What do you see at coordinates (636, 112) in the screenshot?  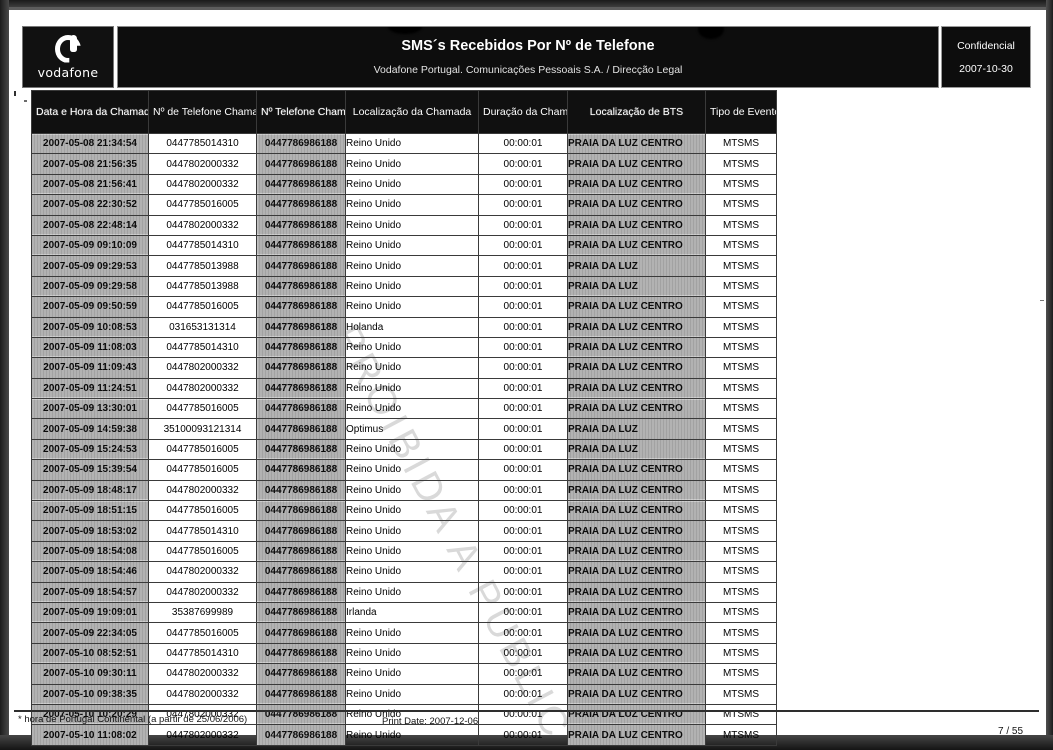 I see `column-header-bts-location: Localização de BTS` at bounding box center [636, 112].